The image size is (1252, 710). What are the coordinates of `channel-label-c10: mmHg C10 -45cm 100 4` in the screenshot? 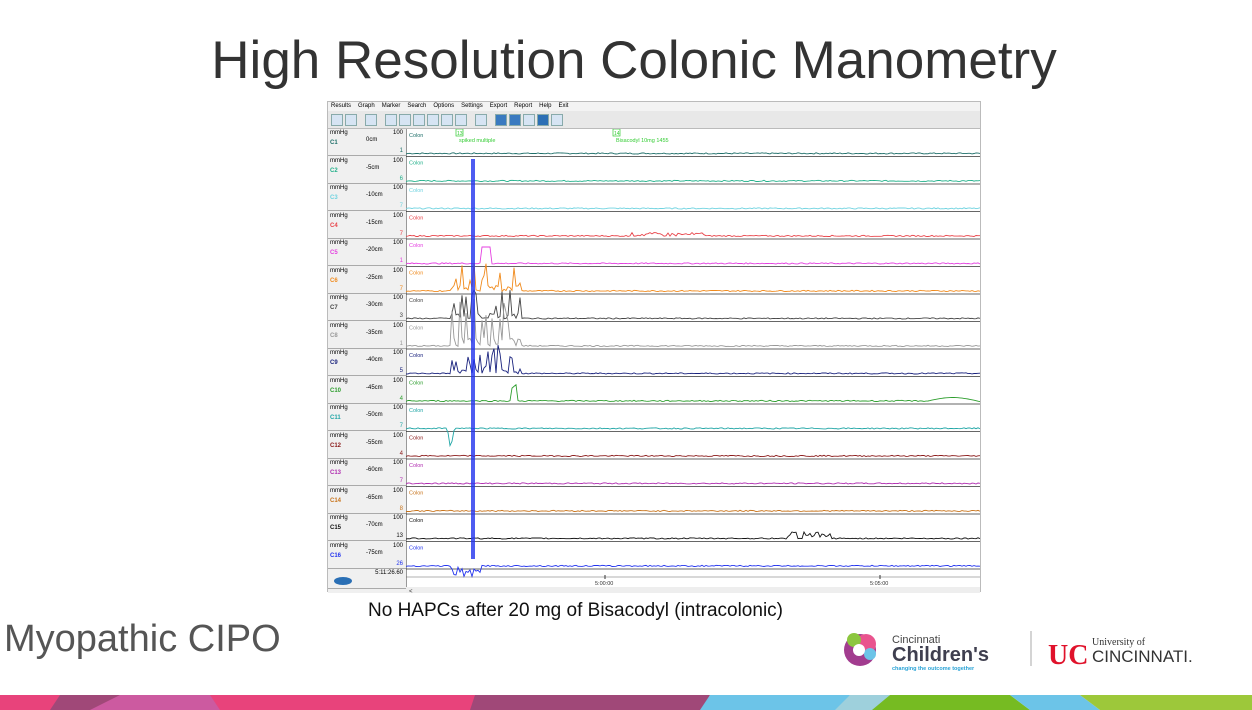 It's located at (367, 390).